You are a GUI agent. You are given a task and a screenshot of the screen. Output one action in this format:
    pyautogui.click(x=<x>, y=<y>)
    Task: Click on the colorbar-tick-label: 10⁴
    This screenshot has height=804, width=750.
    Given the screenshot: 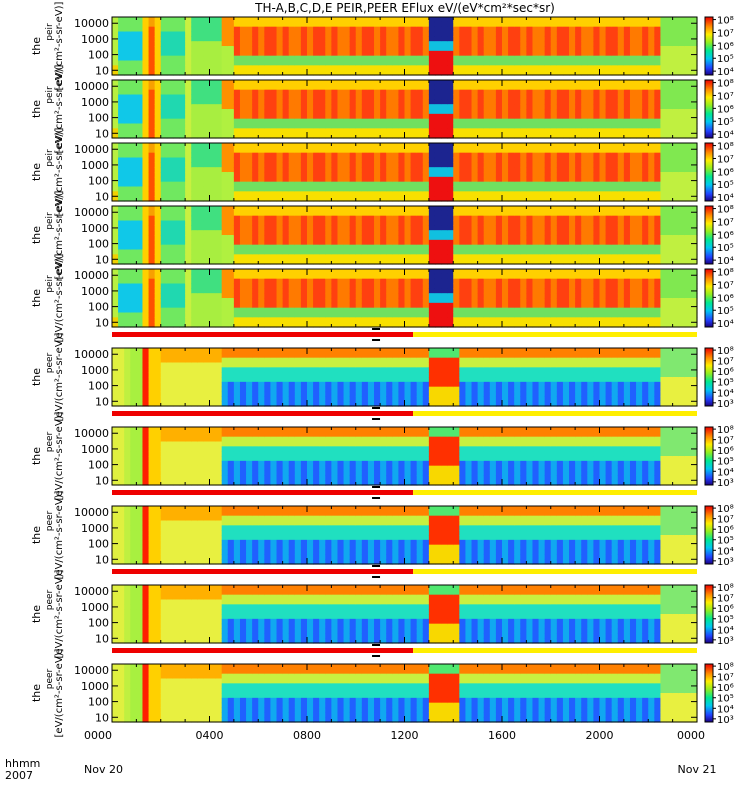 What is the action you would take?
    pyautogui.click(x=725, y=135)
    